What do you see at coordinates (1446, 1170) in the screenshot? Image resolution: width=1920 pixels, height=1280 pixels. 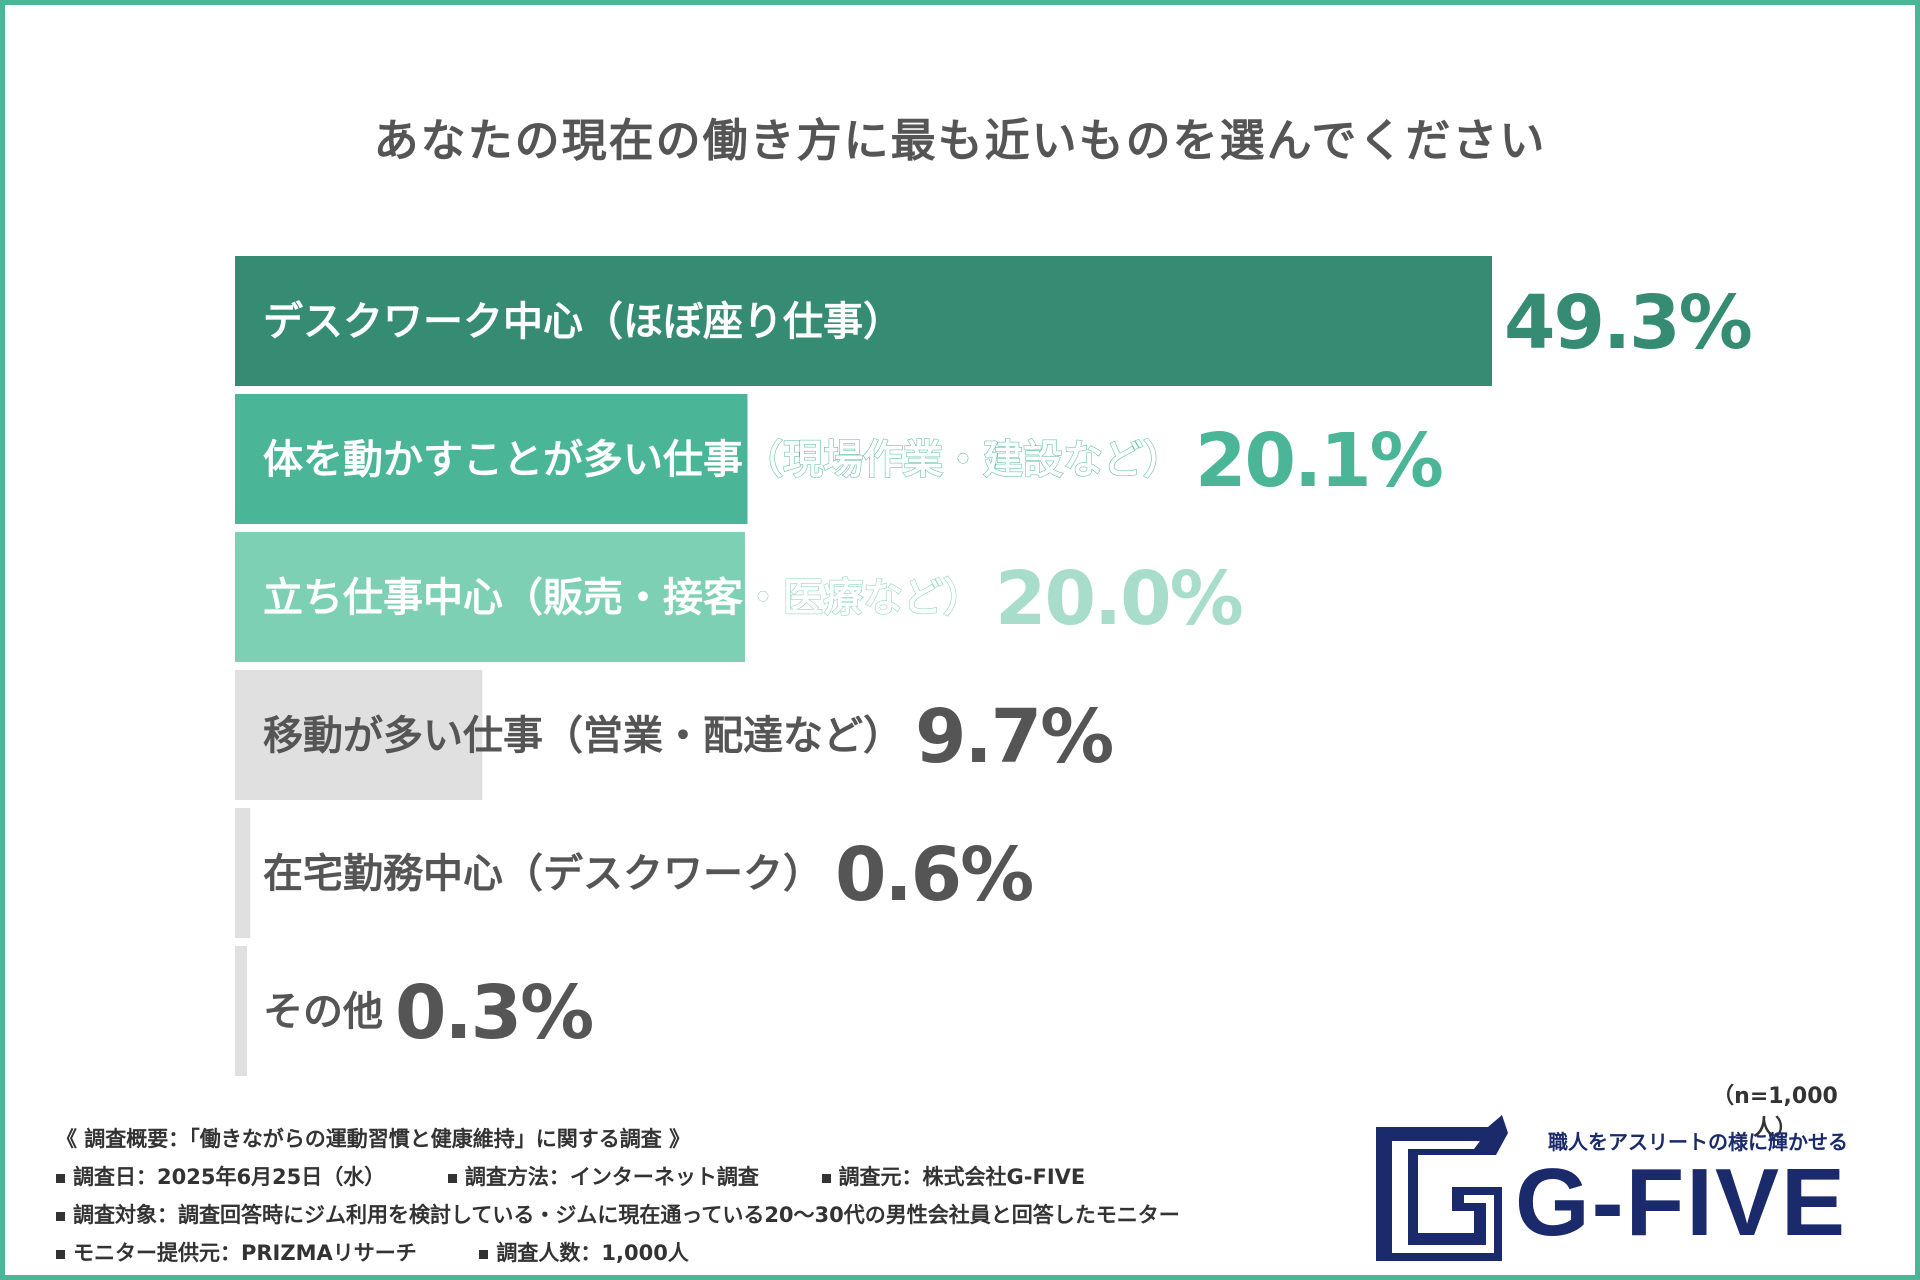 I see `logo-g-bar` at bounding box center [1446, 1170].